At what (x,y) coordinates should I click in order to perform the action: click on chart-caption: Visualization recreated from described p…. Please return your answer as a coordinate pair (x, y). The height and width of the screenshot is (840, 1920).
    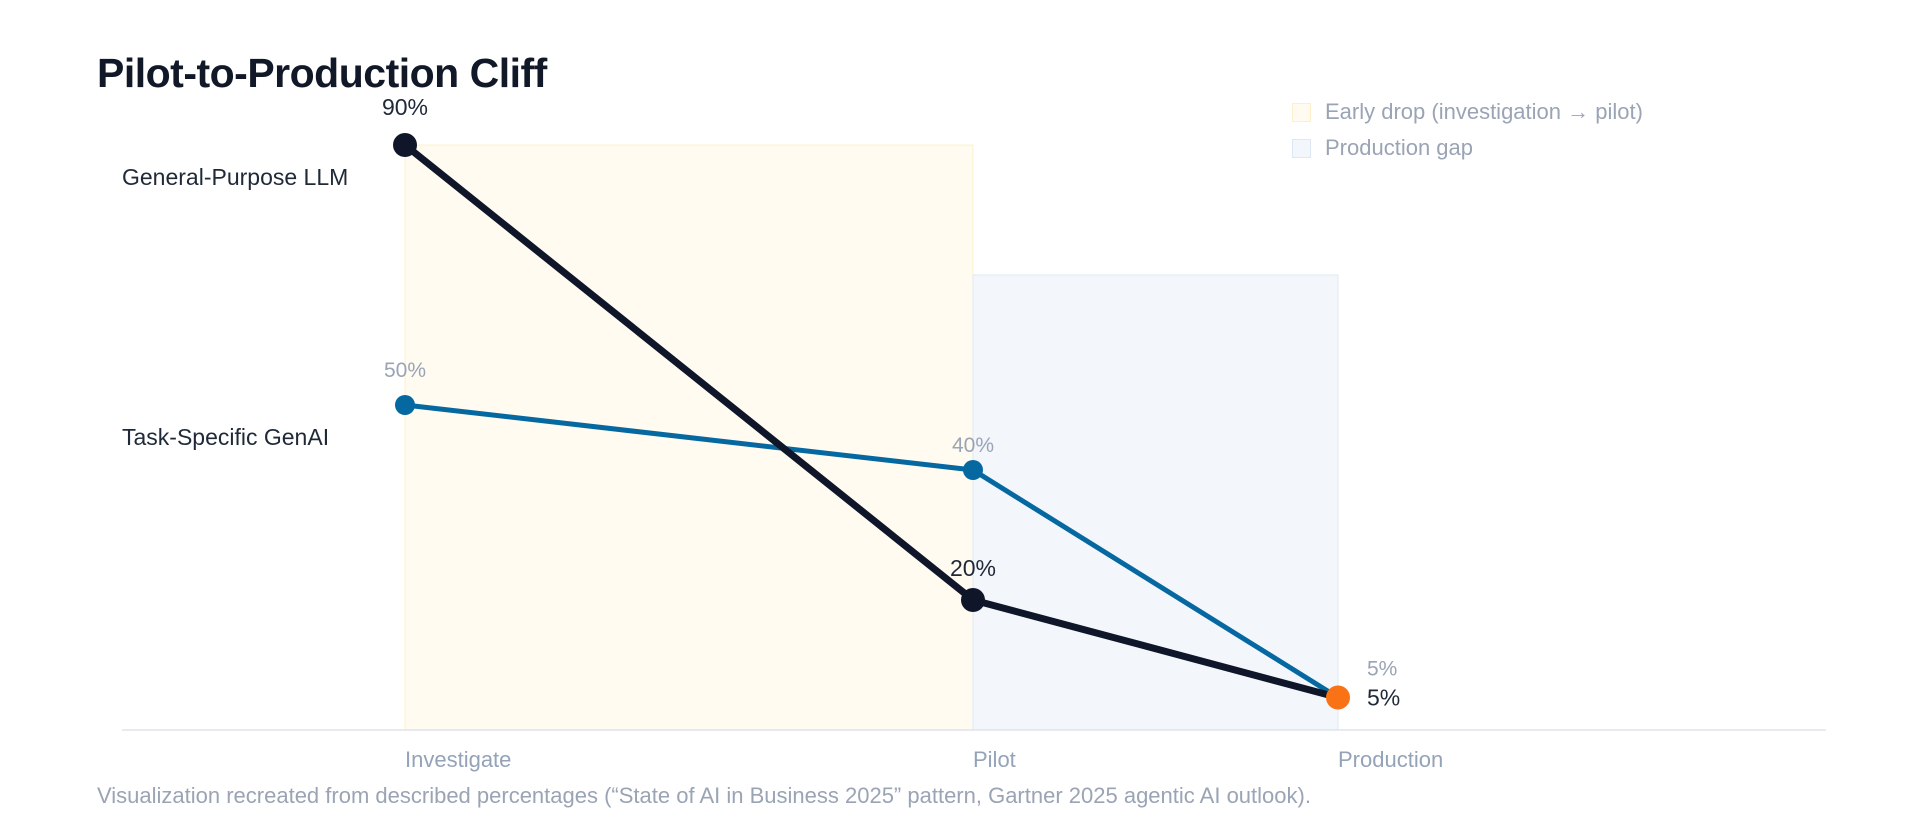
    Looking at the image, I should click on (704, 795).